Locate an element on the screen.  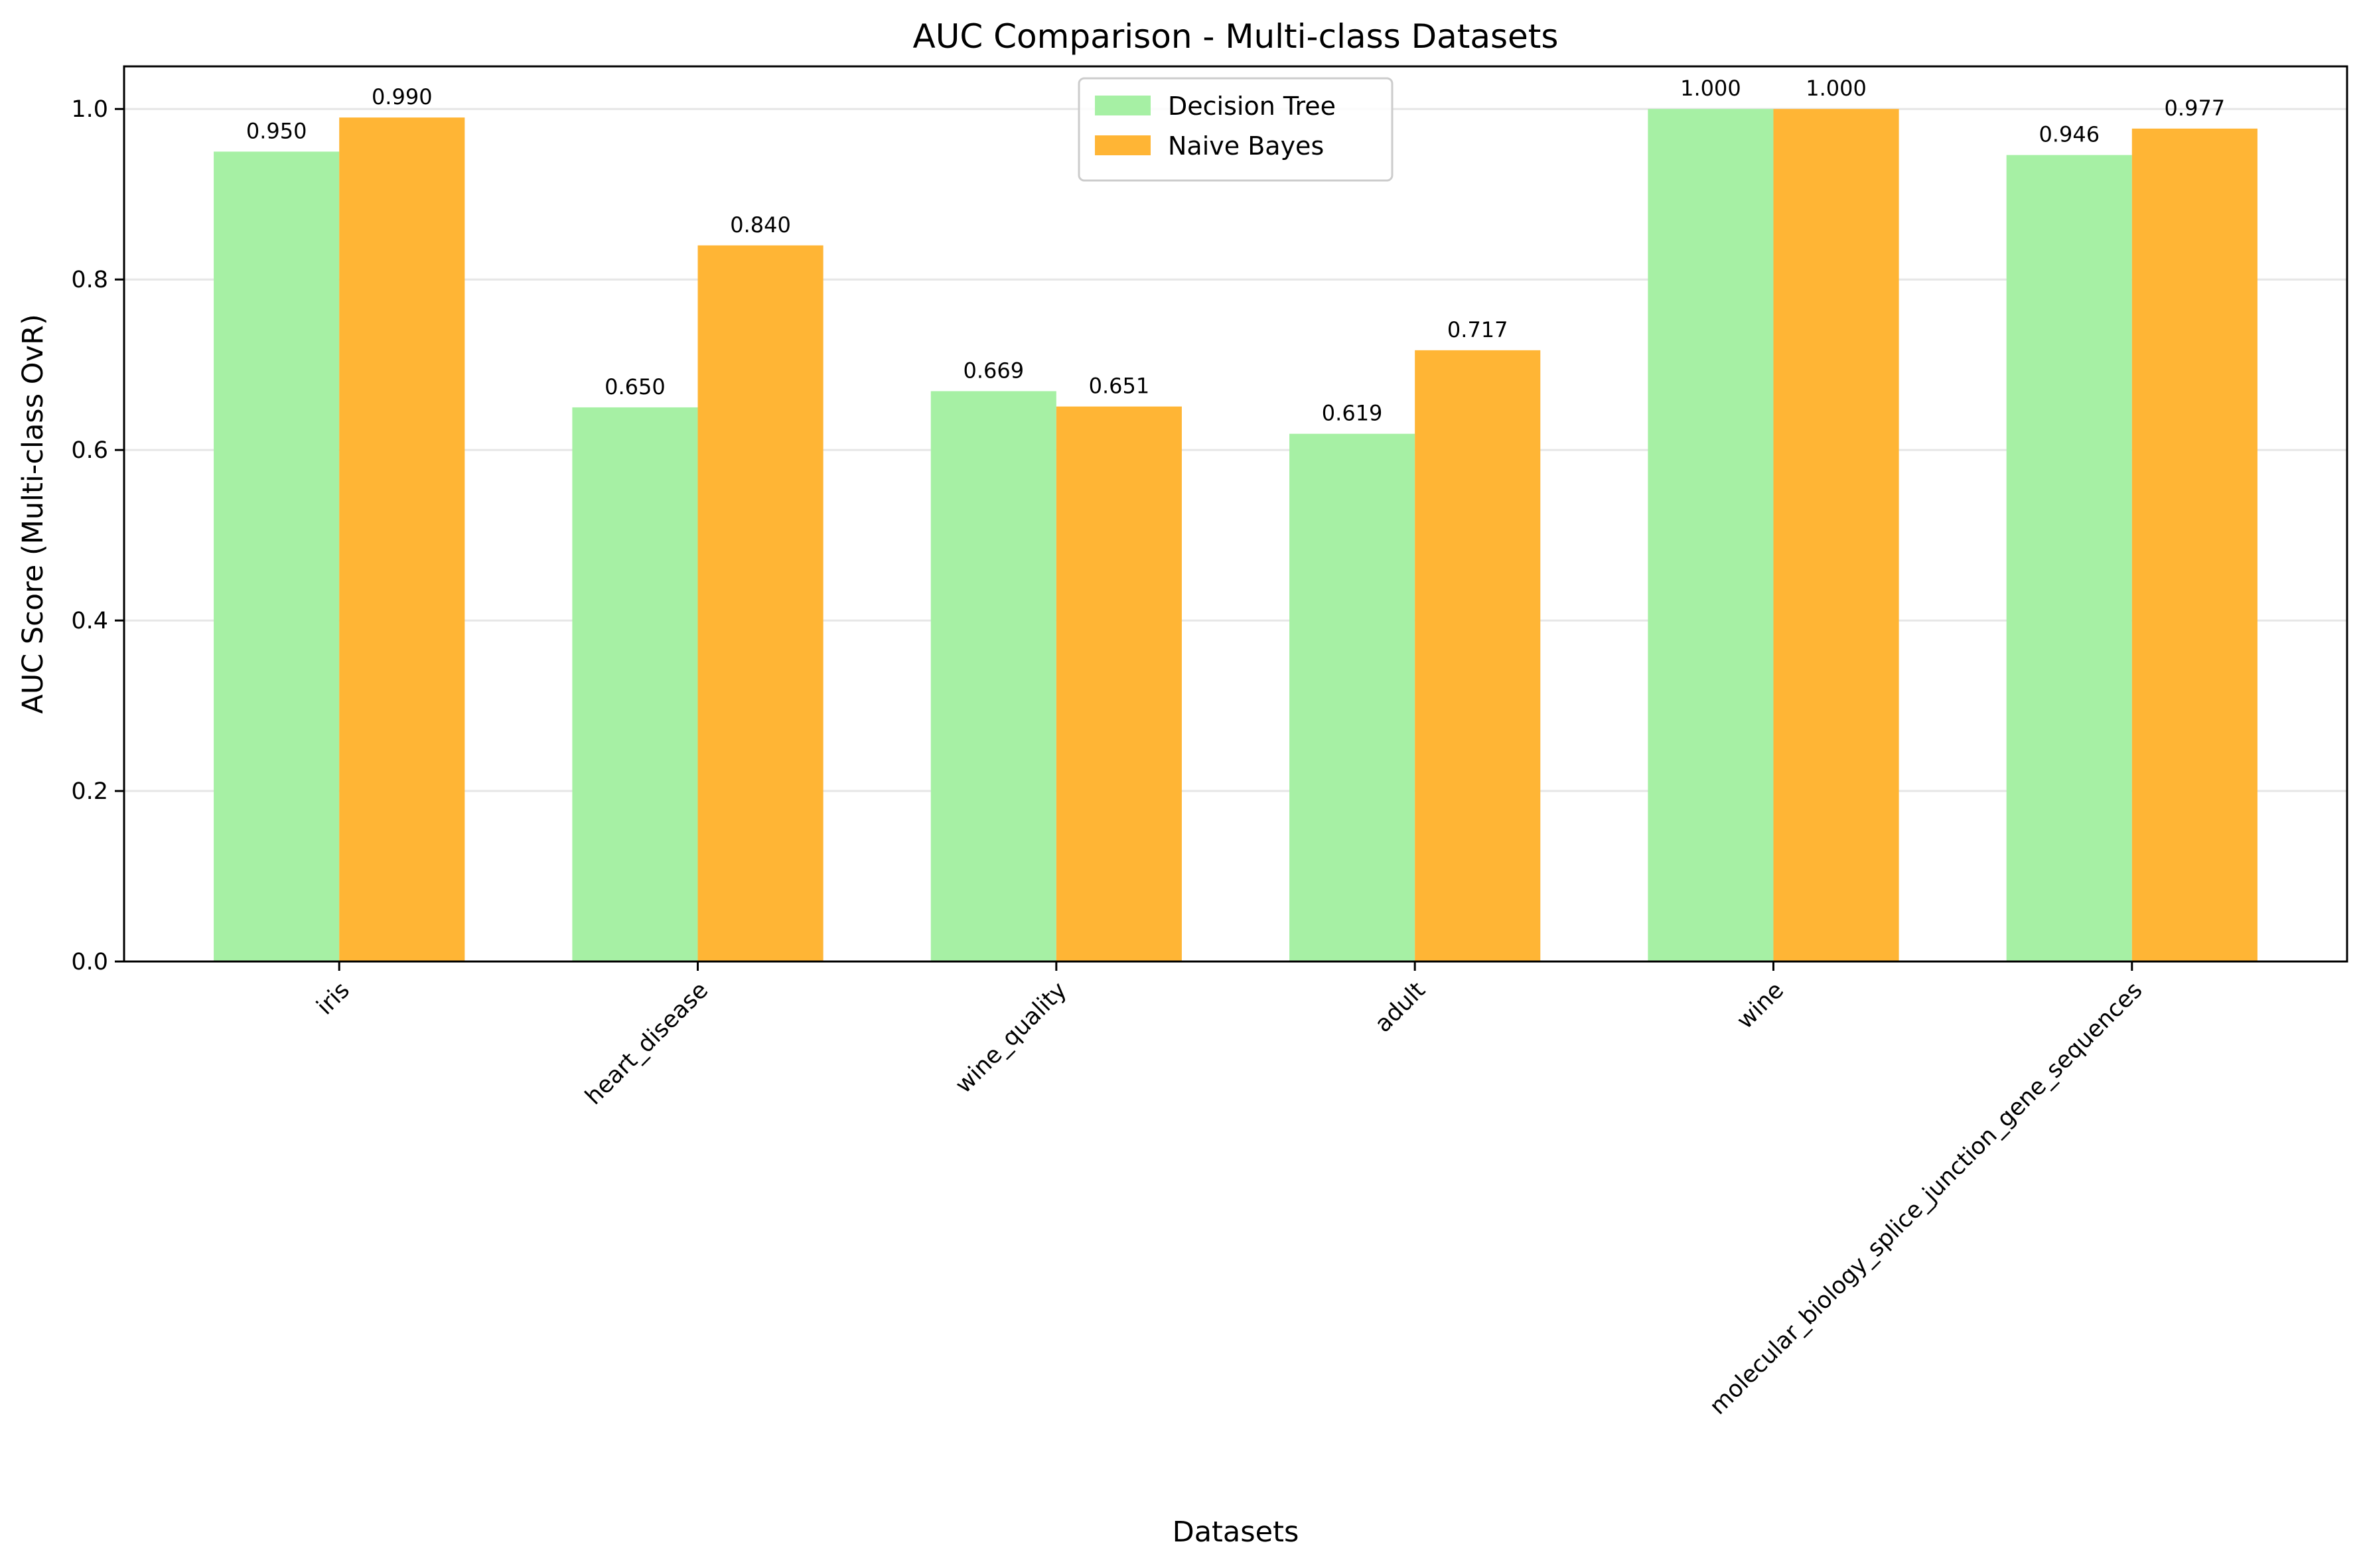
legend-box is located at coordinates (1236, 129).